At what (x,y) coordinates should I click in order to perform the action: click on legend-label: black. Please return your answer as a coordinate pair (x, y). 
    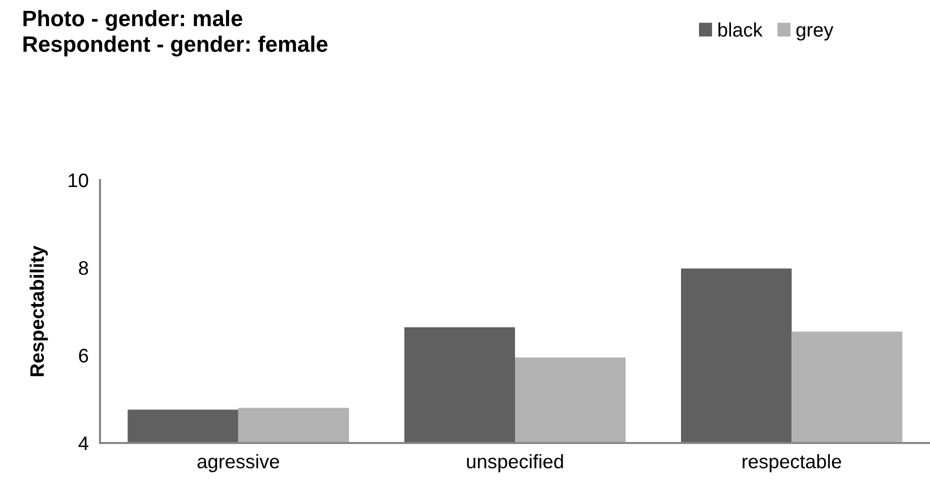
    Looking at the image, I should click on (740, 29).